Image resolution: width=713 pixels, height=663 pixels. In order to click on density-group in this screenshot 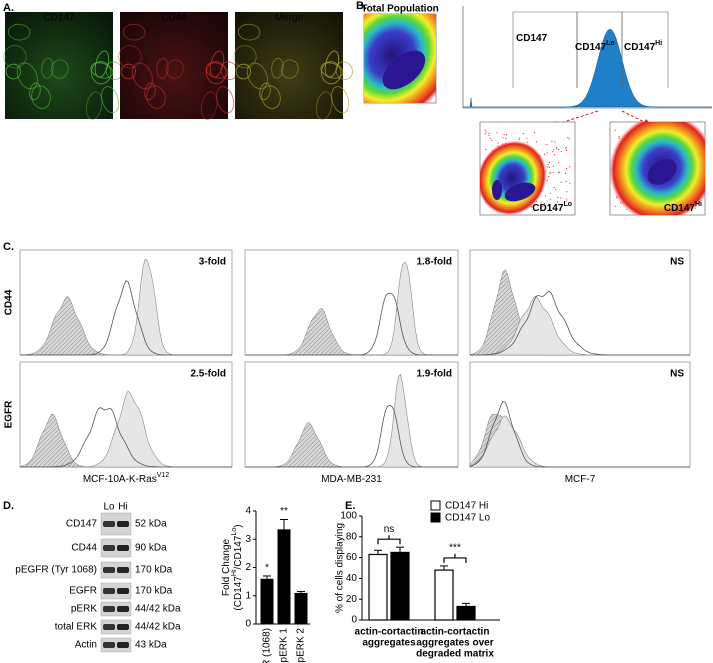, I will do `click(400, 58)`.